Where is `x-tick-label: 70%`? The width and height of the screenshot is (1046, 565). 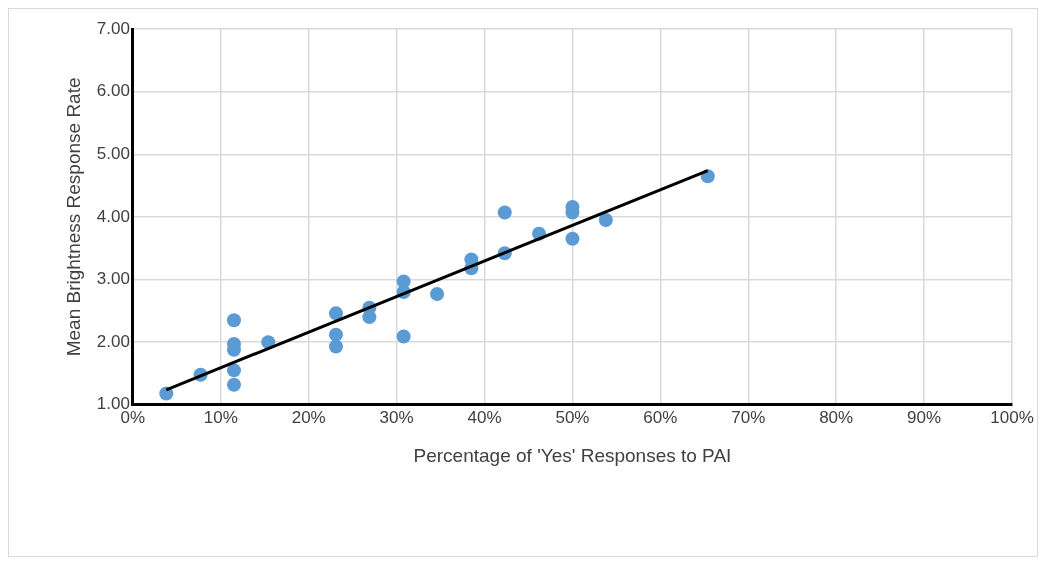
x-tick-label: 70% is located at coordinates (748, 417).